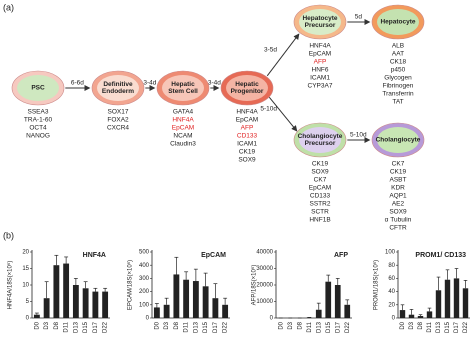  Describe the element at coordinates (183, 112) in the screenshot. I see `marker: GATA4` at that location.